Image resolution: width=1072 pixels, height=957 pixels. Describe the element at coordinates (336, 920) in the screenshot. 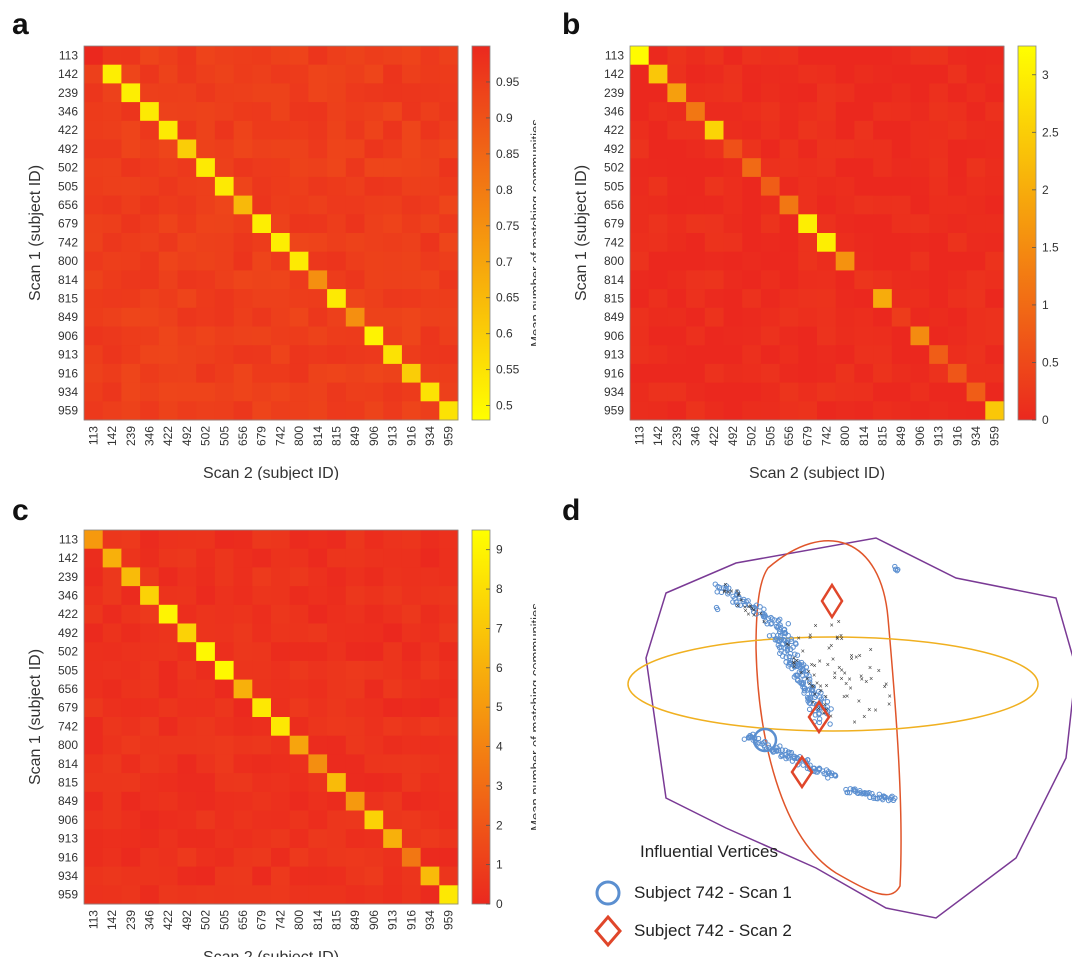

I see `x-tick-label: 815` at that location.